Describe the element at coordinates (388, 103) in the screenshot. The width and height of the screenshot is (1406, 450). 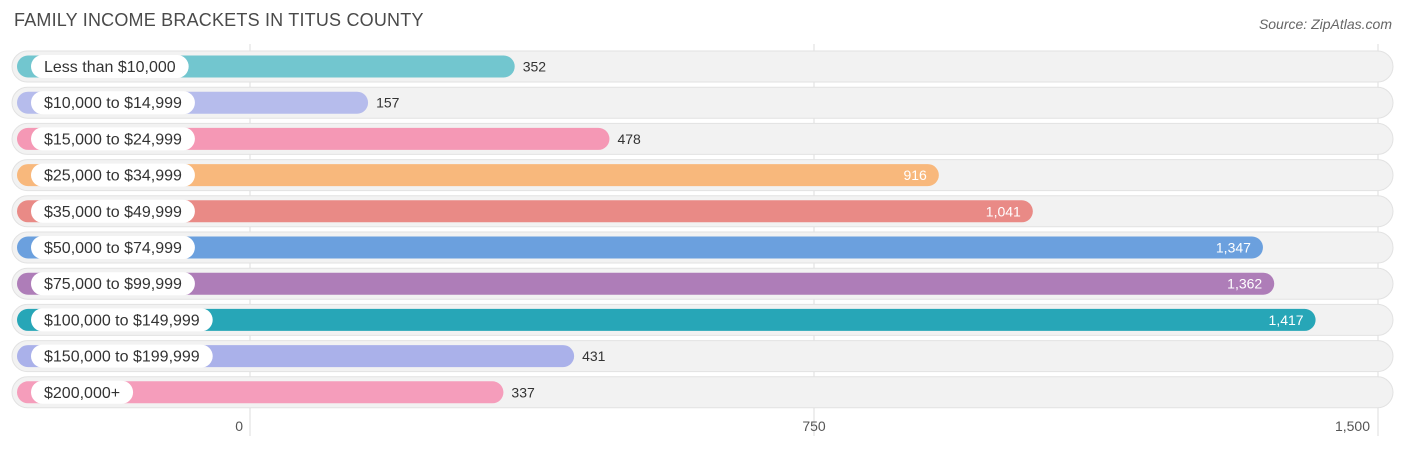
I see `value-label: 157` at that location.